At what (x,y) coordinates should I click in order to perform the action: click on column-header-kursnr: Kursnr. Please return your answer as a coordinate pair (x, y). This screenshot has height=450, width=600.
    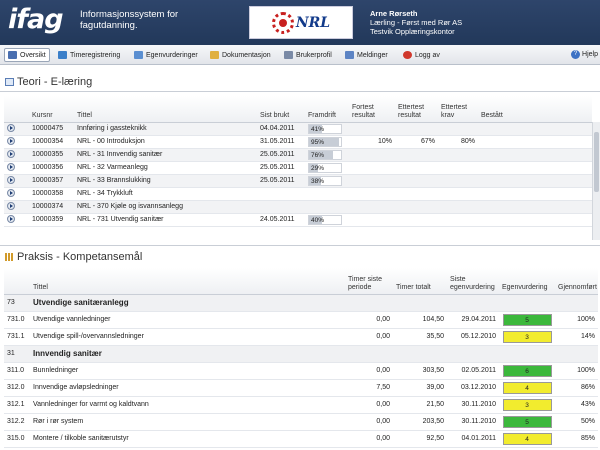
    Looking at the image, I should click on (51, 109).